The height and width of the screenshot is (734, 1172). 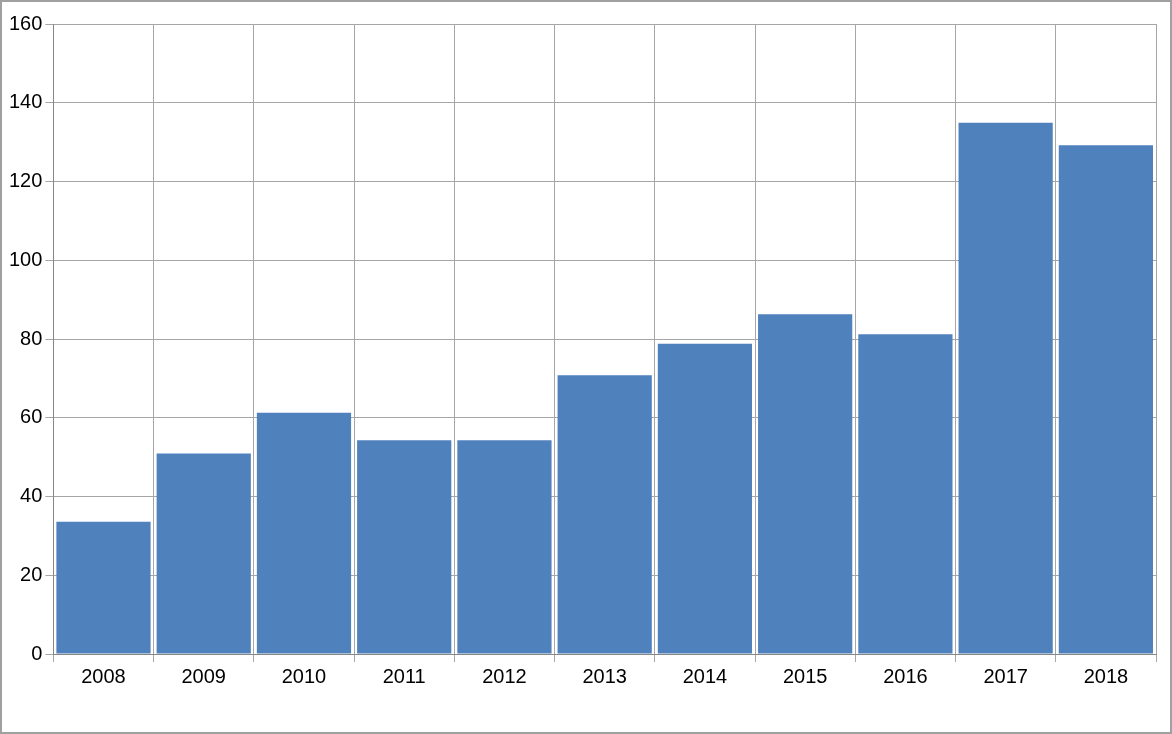 What do you see at coordinates (1005, 675) in the screenshot?
I see `x-tick-label: 2017` at bounding box center [1005, 675].